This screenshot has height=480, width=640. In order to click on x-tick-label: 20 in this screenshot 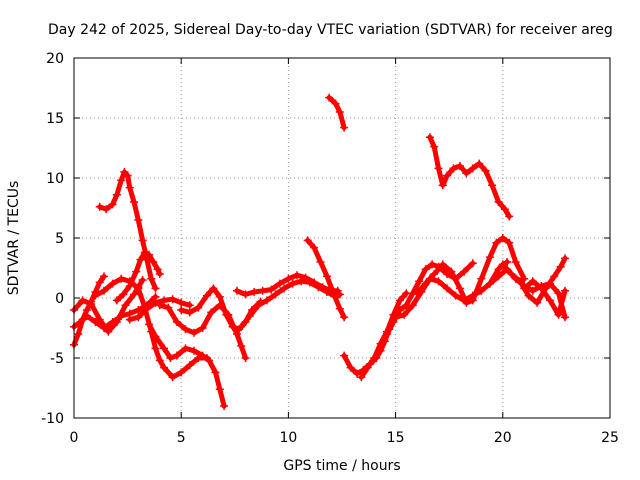, I will do `click(503, 438)`.